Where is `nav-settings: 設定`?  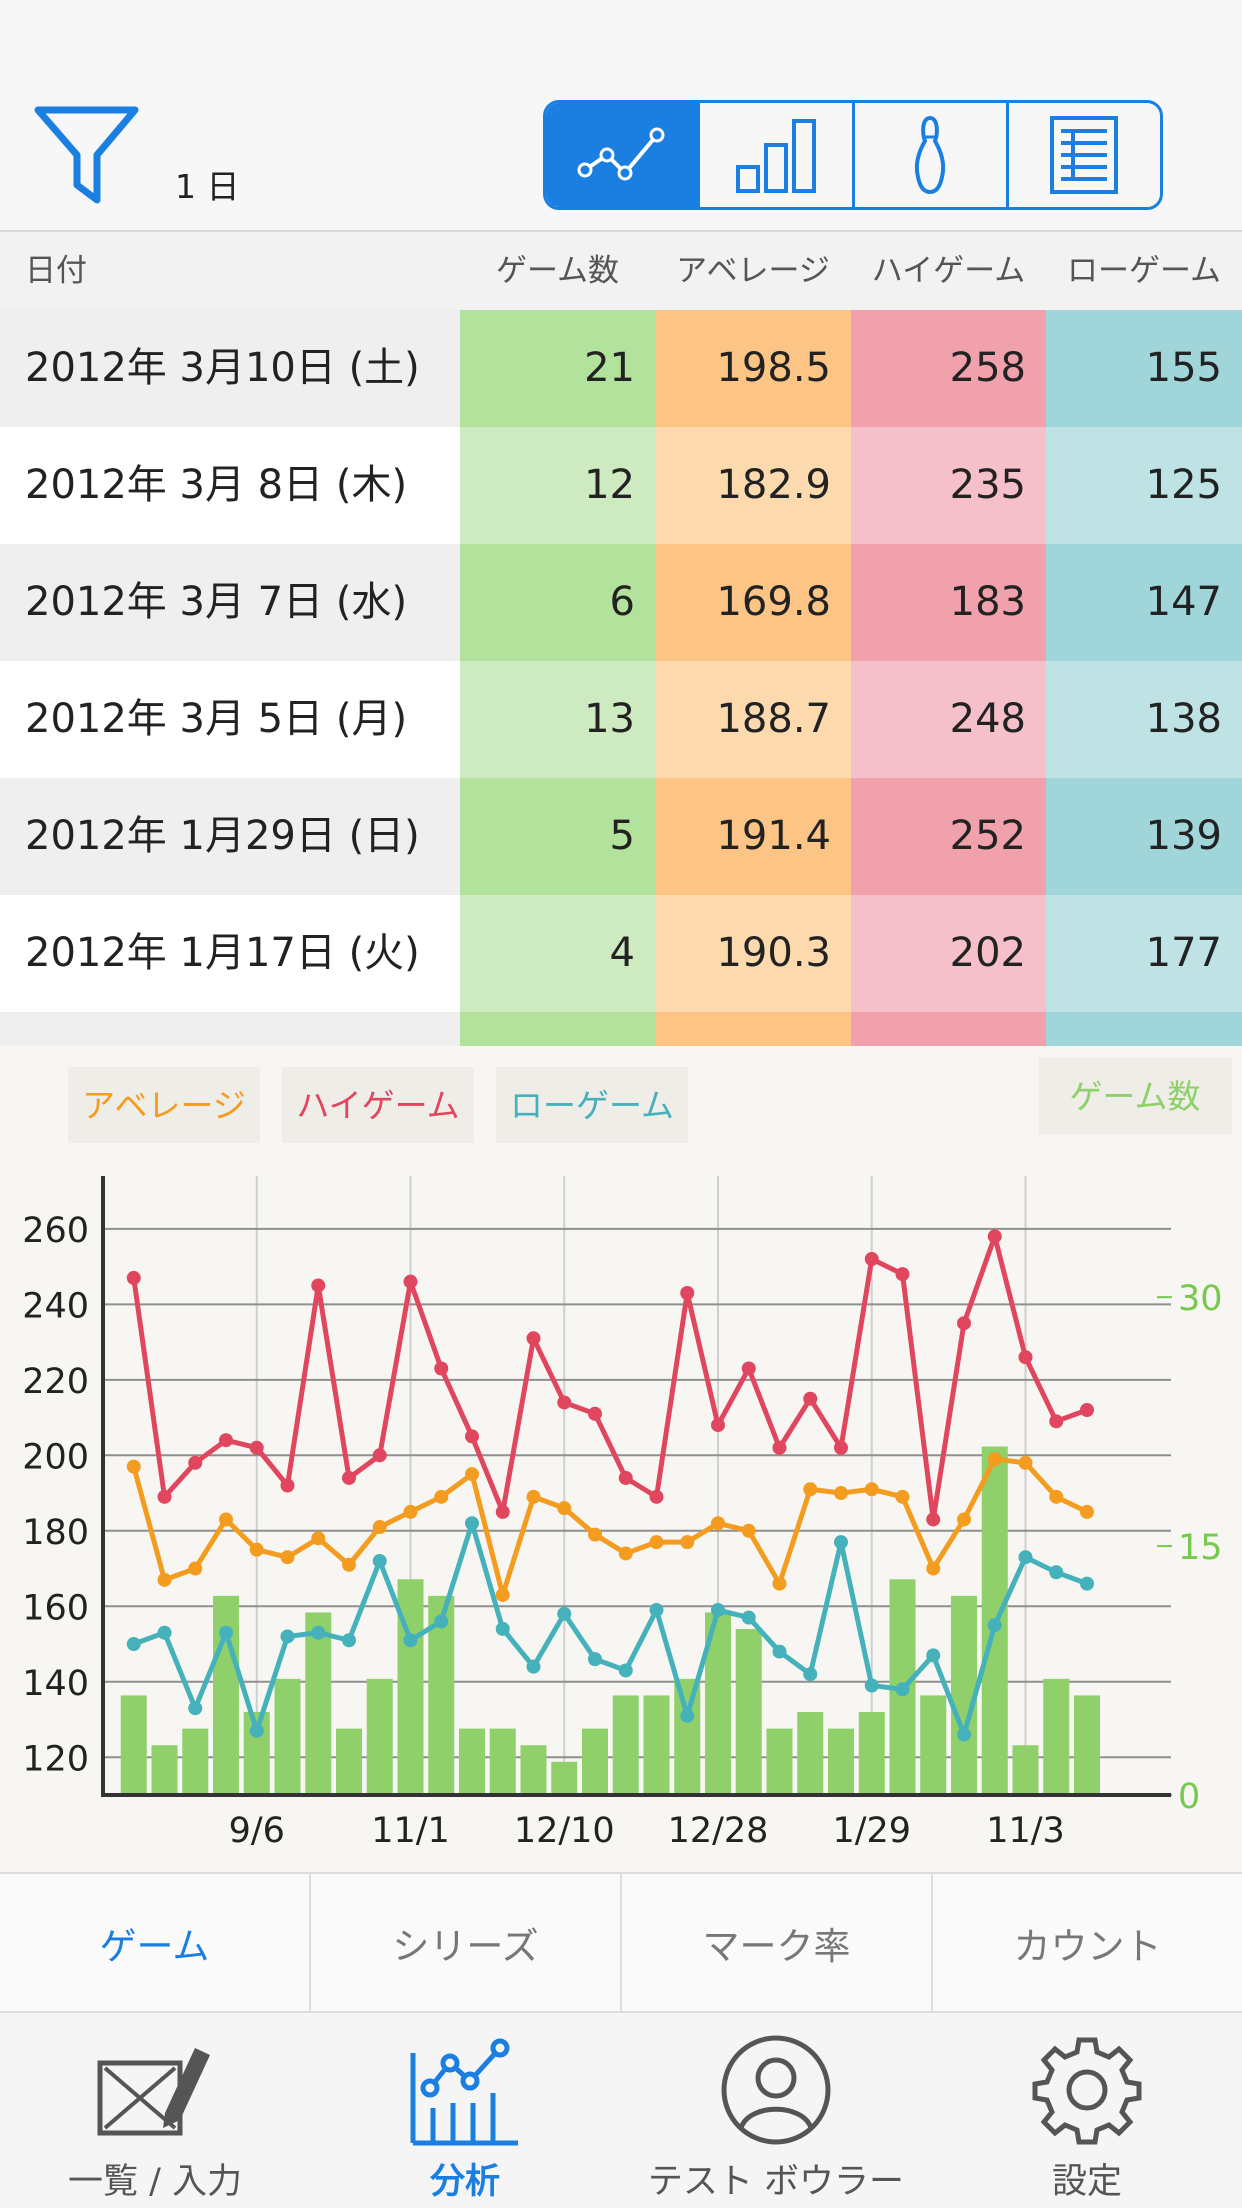
nav-settings: 設定 is located at coordinates (1087, 2110).